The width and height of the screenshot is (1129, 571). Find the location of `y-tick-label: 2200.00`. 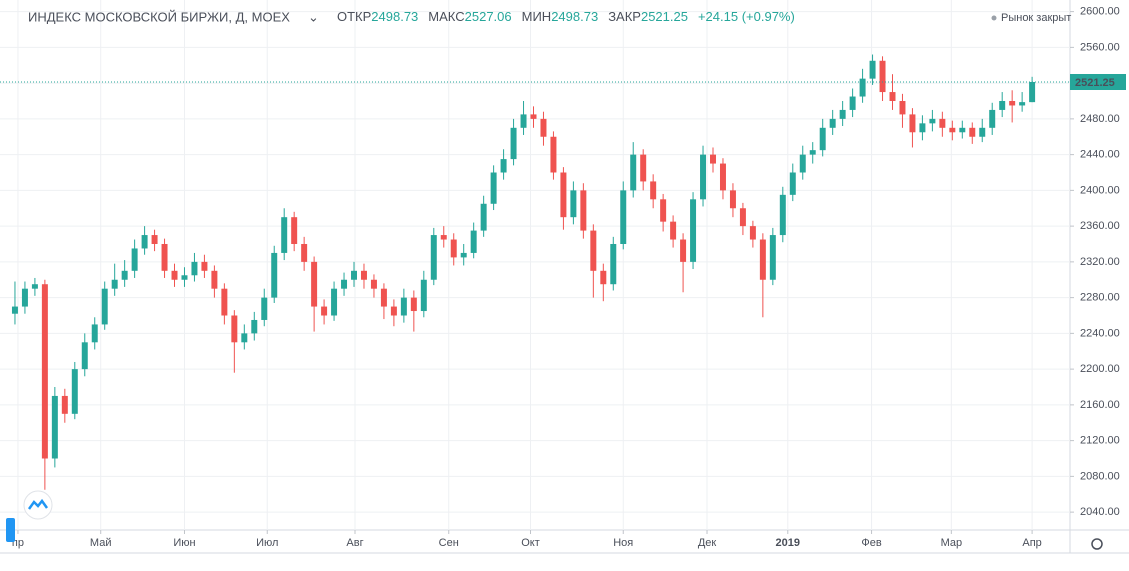

y-tick-label: 2200.00 is located at coordinates (1100, 369).